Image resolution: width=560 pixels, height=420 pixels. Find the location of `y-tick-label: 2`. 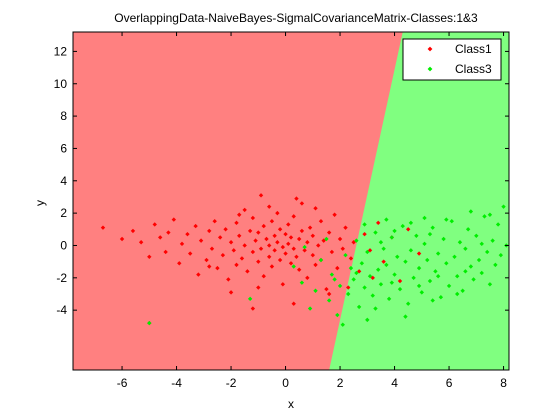

y-tick-label: 2 is located at coordinates (63, 213).